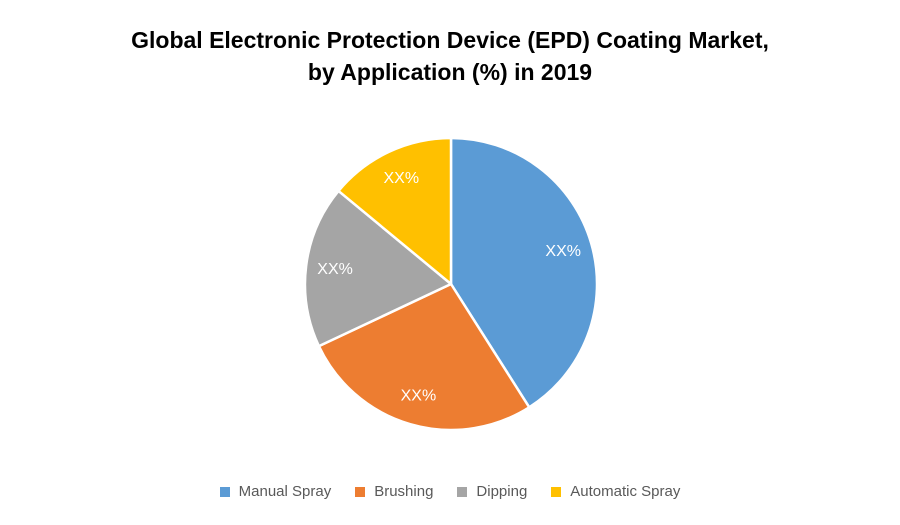  I want to click on chart-title-line2: by Application (%) in 2019, so click(450, 72).